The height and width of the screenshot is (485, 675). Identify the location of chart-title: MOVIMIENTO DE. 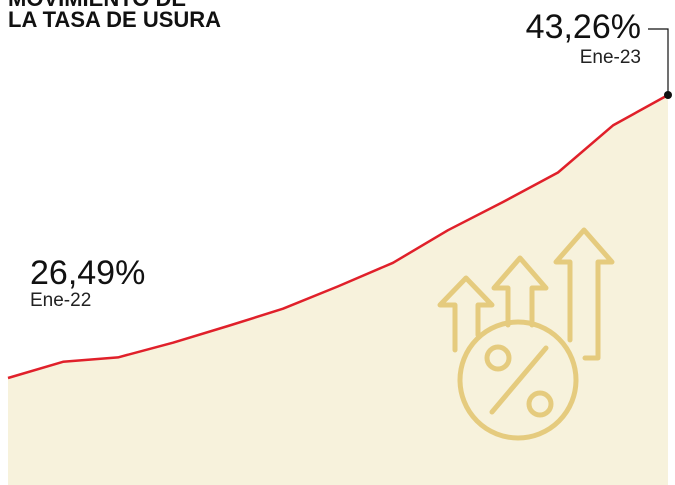
(97, 5).